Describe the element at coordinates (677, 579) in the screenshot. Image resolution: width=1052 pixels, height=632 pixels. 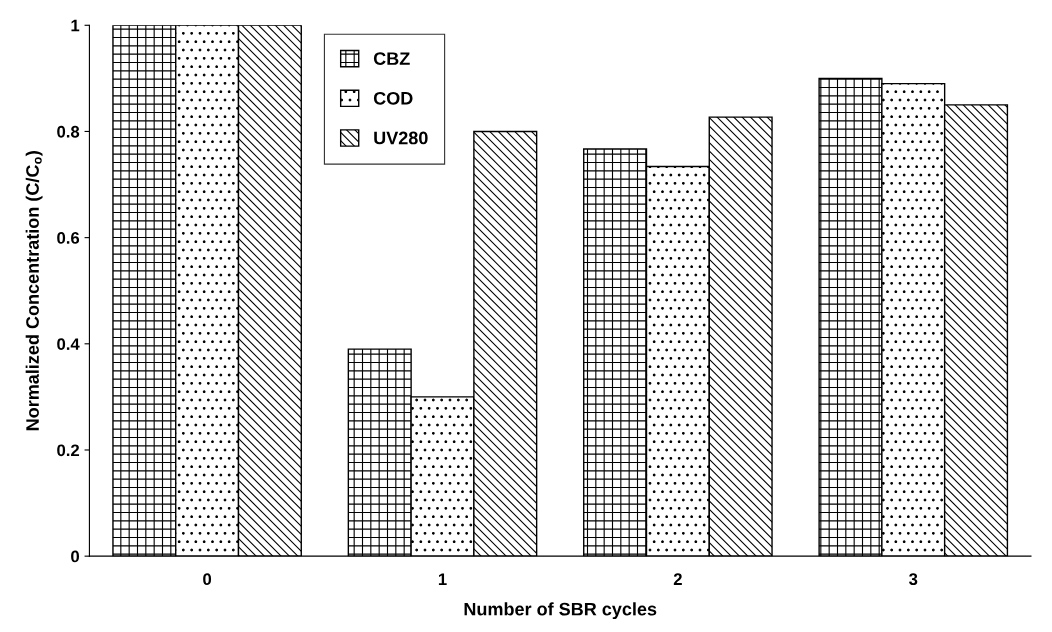
I see `x-tick-label: 2` at that location.